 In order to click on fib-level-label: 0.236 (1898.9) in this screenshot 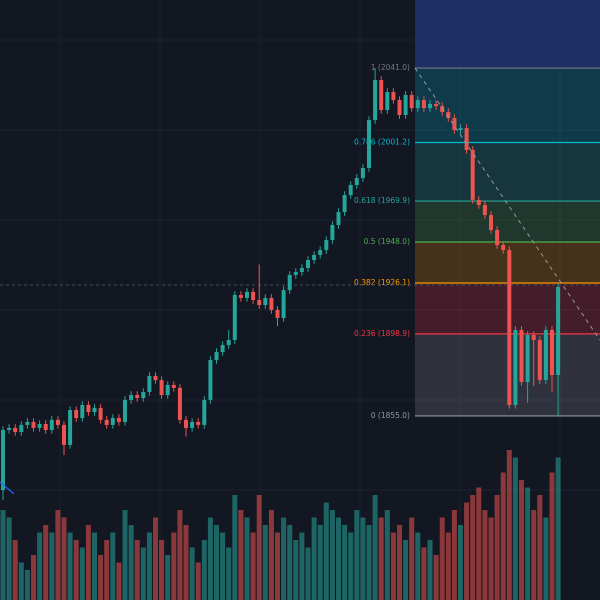, I will do `click(382, 333)`.